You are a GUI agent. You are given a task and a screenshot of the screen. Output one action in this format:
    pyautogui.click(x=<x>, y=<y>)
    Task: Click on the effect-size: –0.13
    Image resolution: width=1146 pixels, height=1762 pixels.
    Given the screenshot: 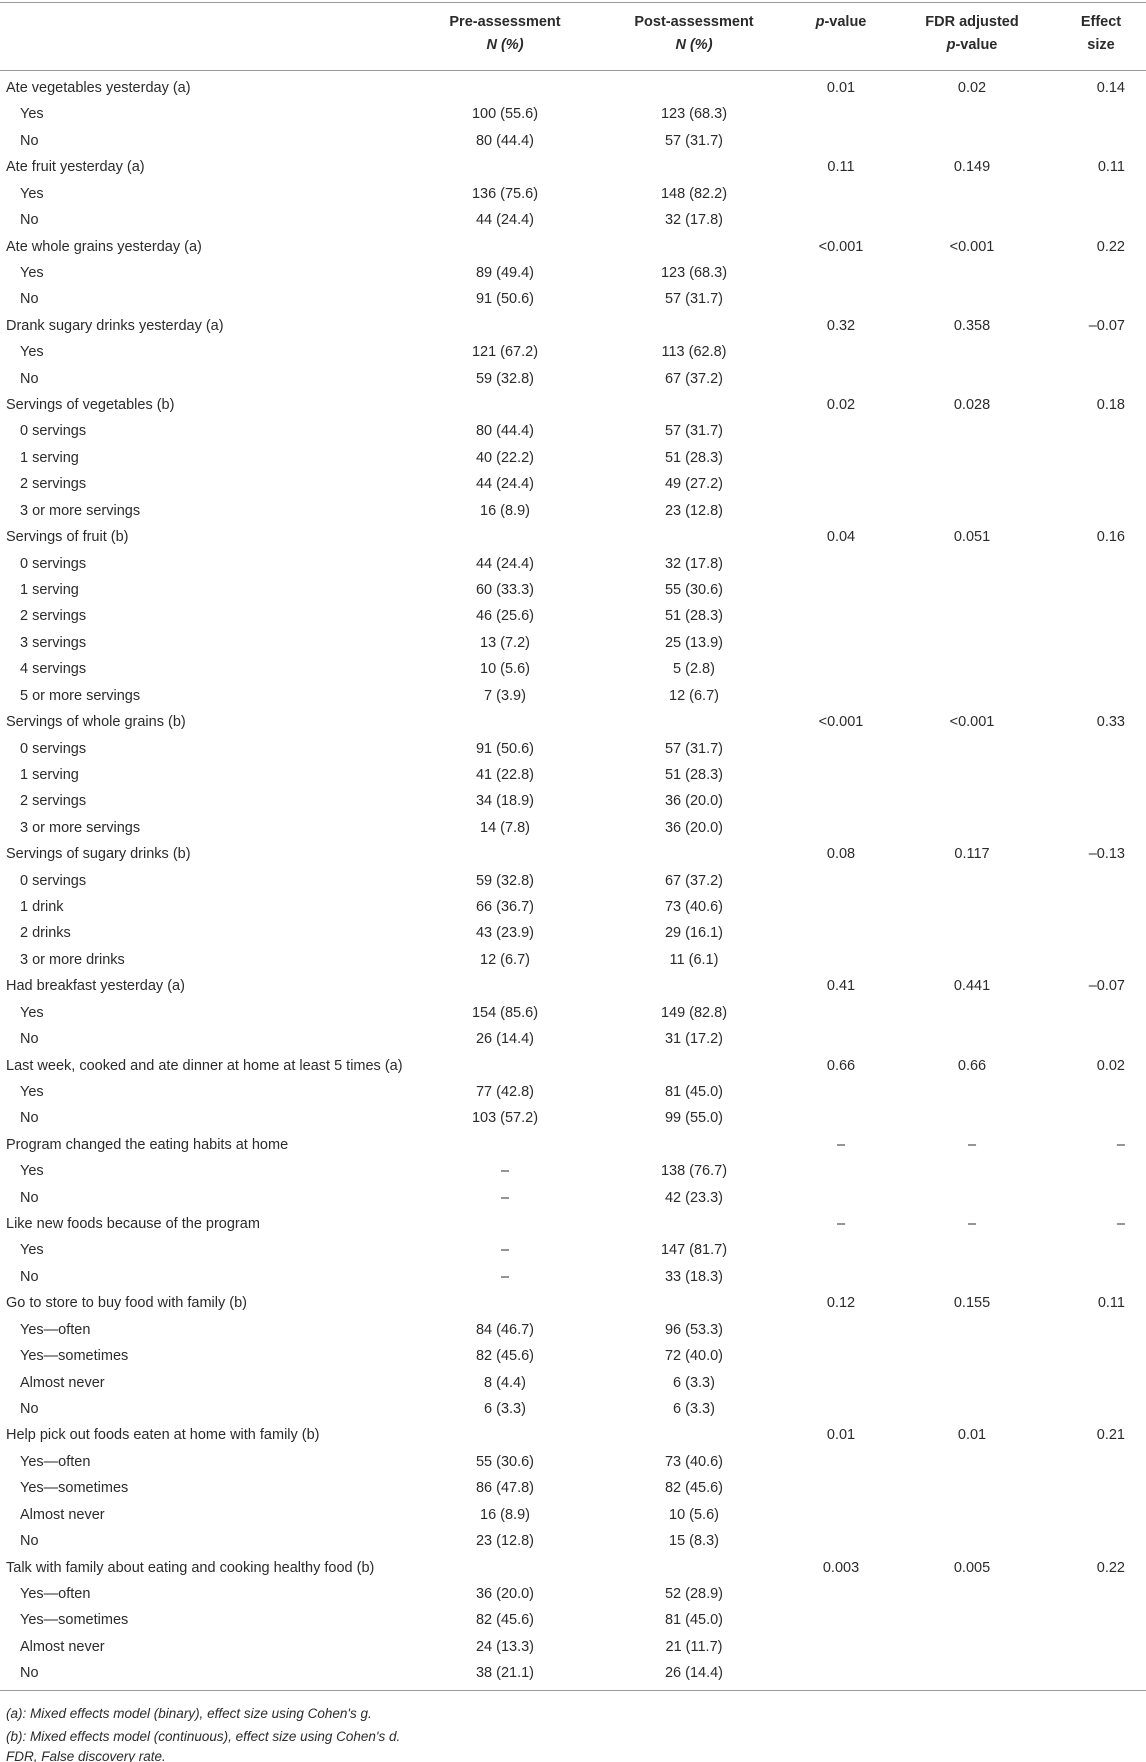 What is the action you would take?
    pyautogui.click(x=1106, y=854)
    